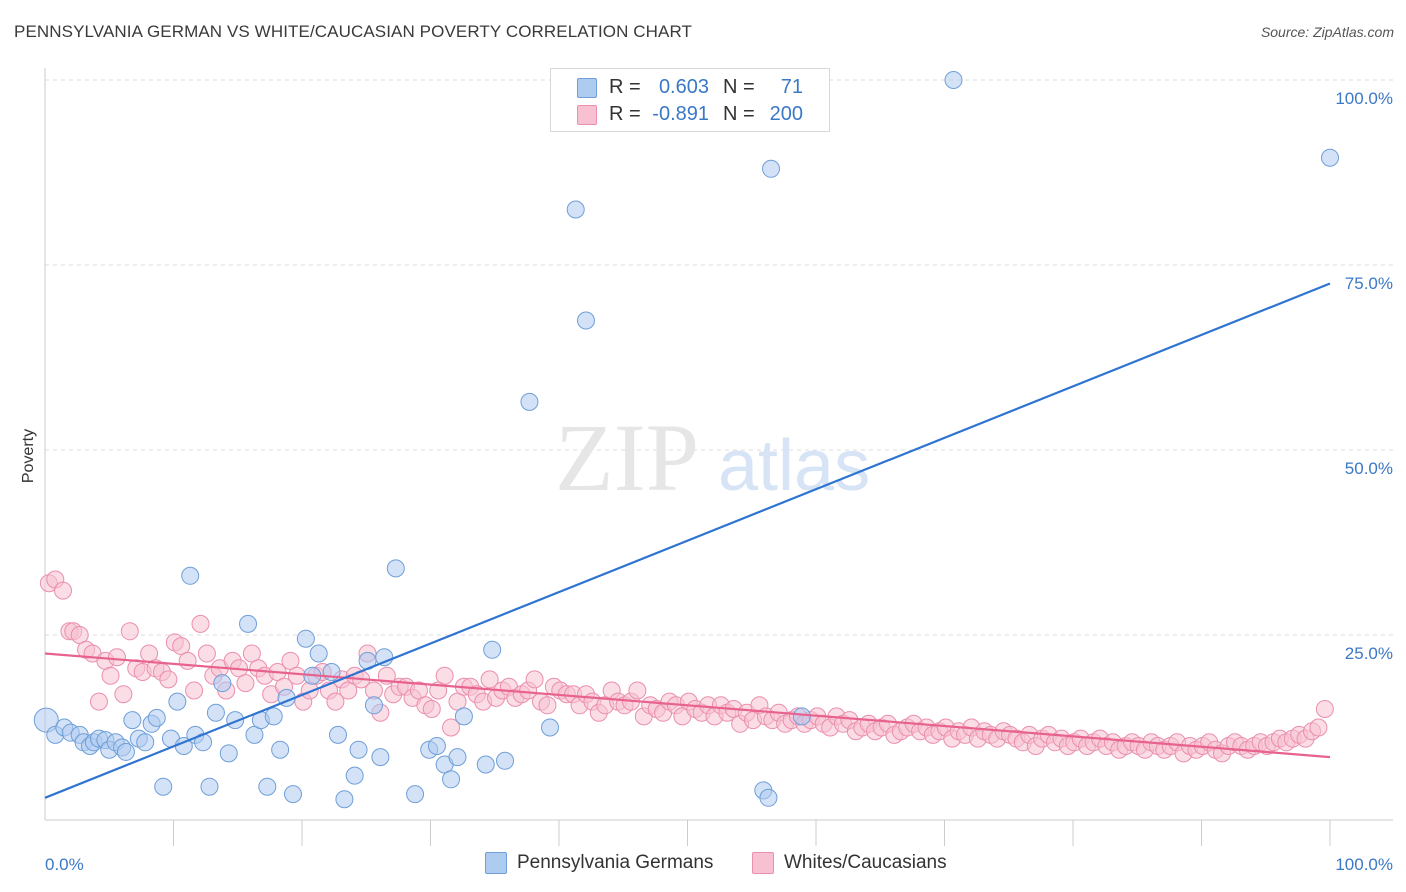 Image resolution: width=1406 pixels, height=892 pixels. I want to click on legend-row-whites-caucasians: R = -0.891 N = 200, so click(690, 114).